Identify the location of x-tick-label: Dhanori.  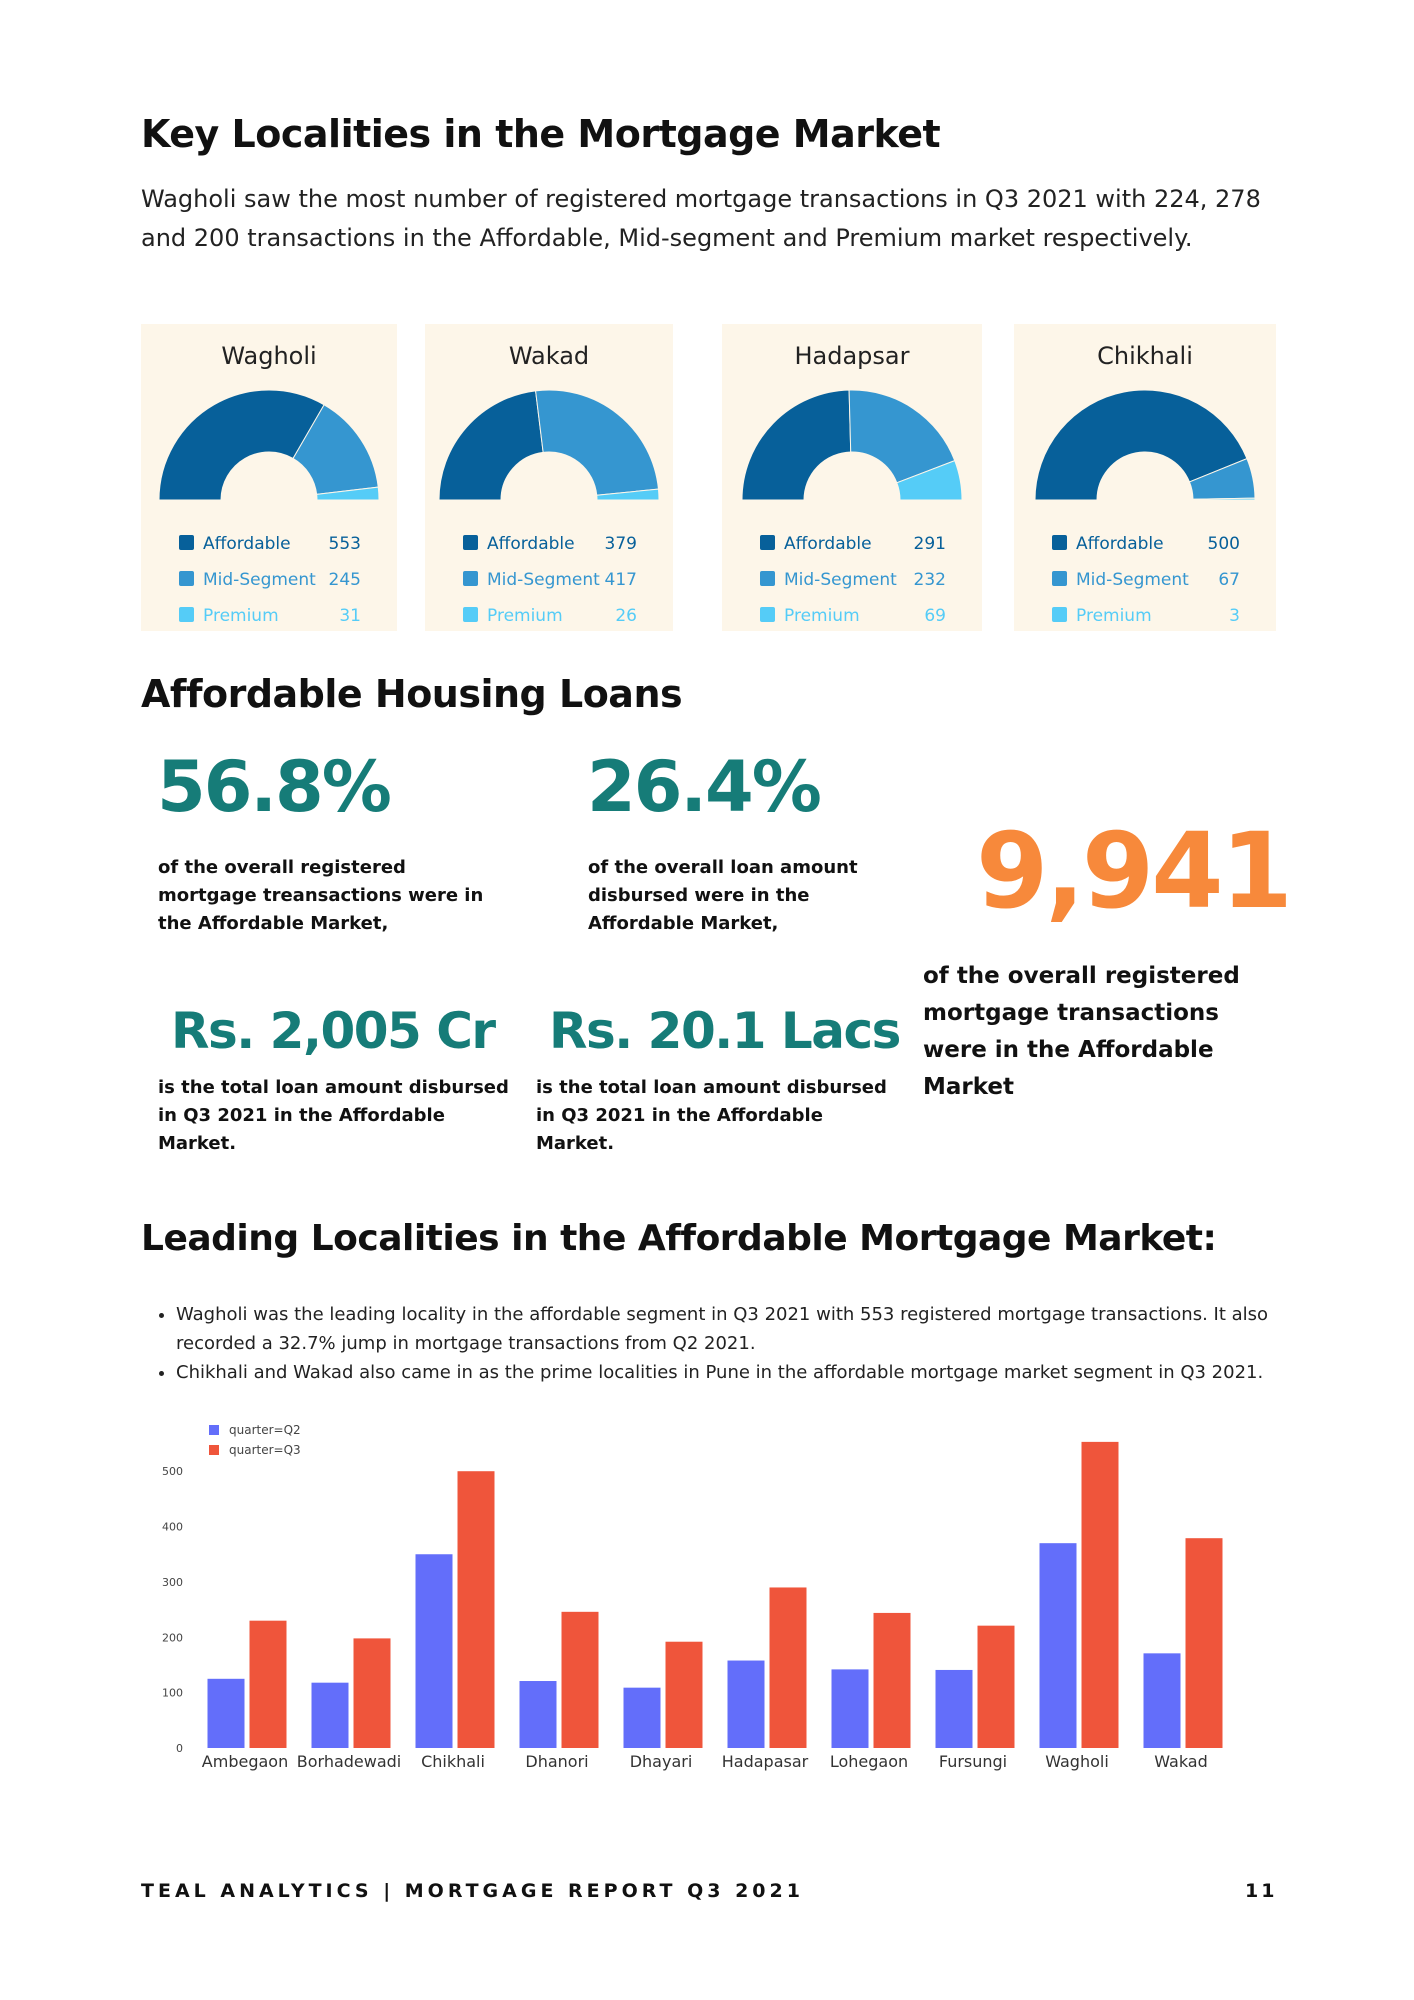
(556, 1761).